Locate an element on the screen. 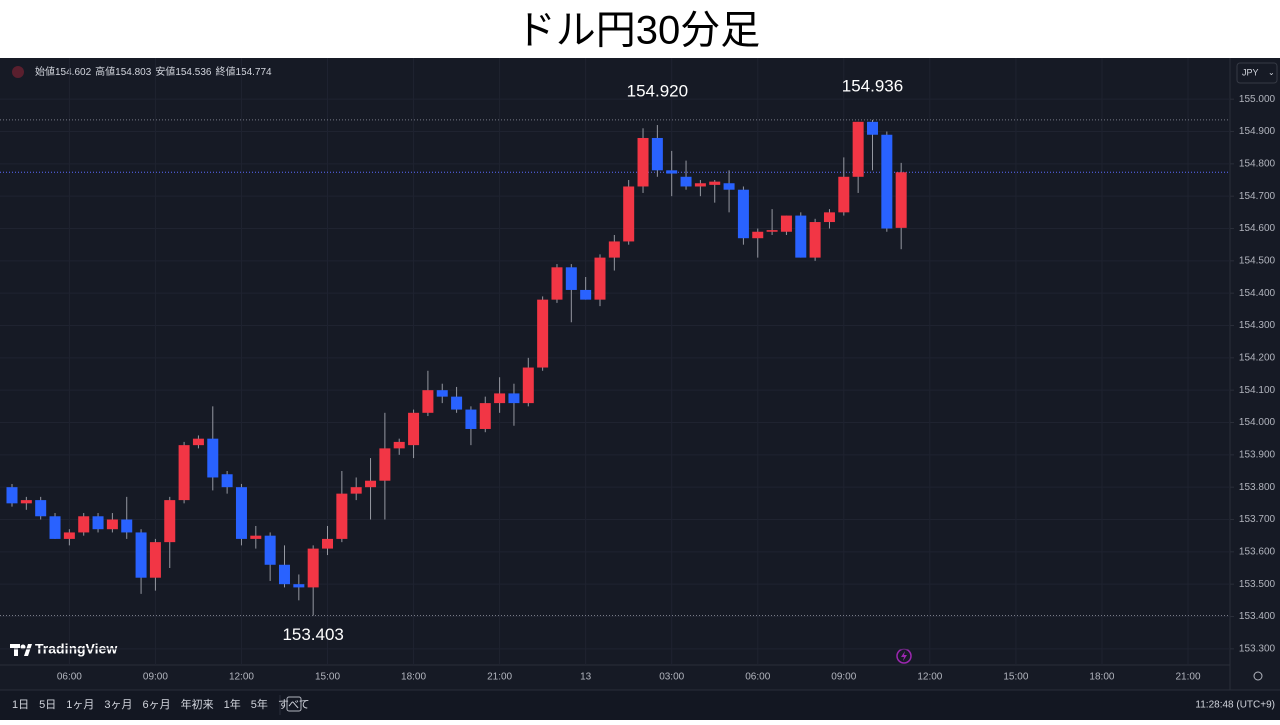  range-button: 1日 is located at coordinates (20, 705).